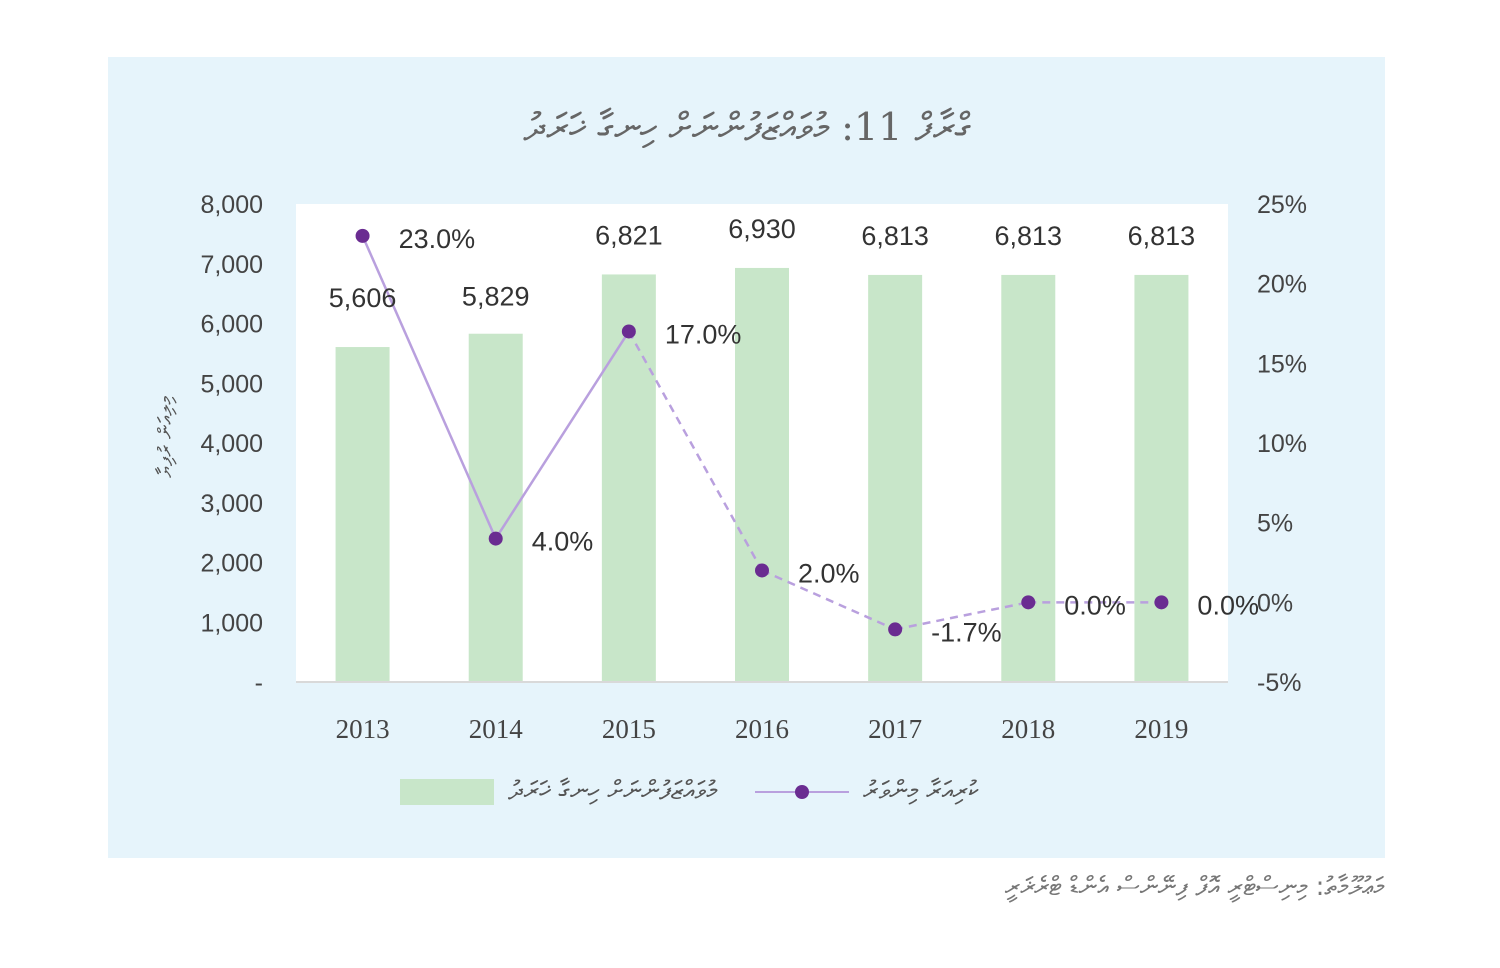  Describe the element at coordinates (895, 729) in the screenshot. I see `x-tick-label: 2017` at that location.